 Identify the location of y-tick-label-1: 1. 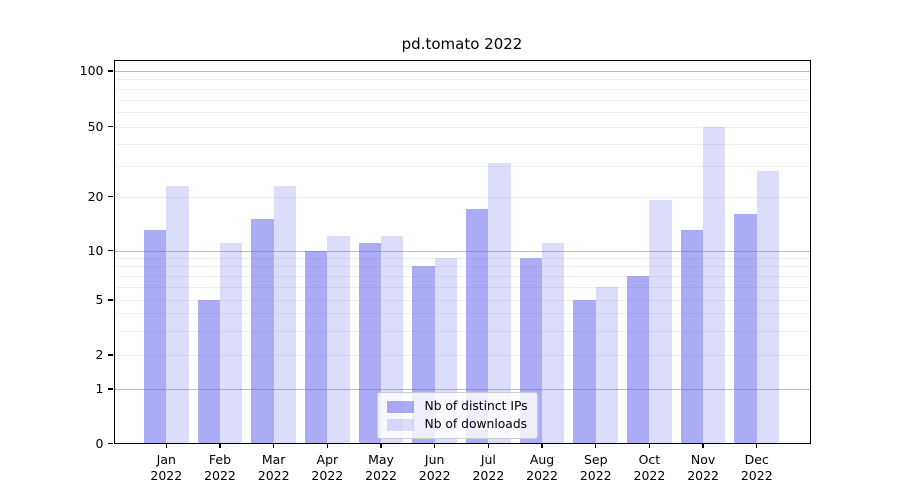
(99, 388).